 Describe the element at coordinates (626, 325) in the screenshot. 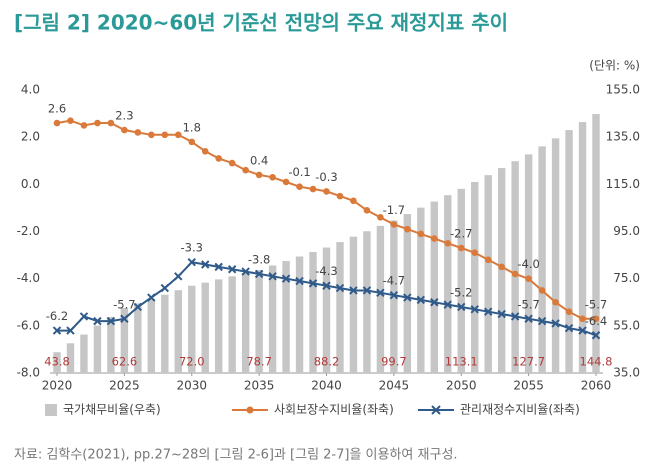

I see `y2-tick-label: 55.0` at that location.